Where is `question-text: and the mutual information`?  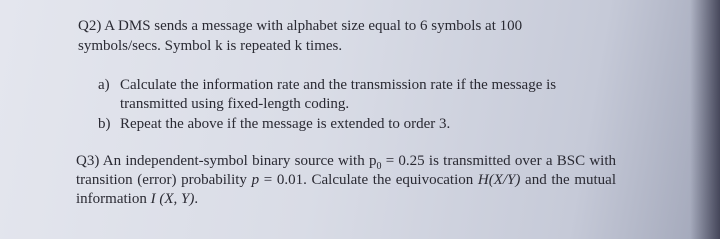
question-text: and the mutual information is located at coordinates (346, 189).